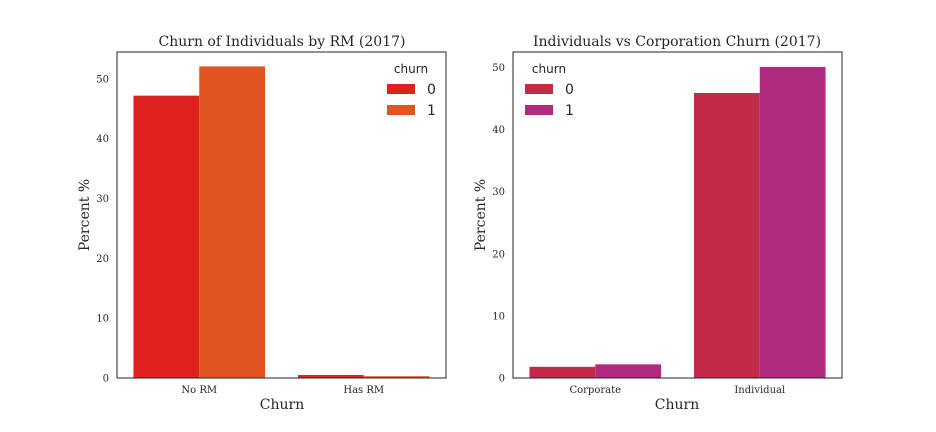  I want to click on x-tick-label: No RM, so click(199, 390).